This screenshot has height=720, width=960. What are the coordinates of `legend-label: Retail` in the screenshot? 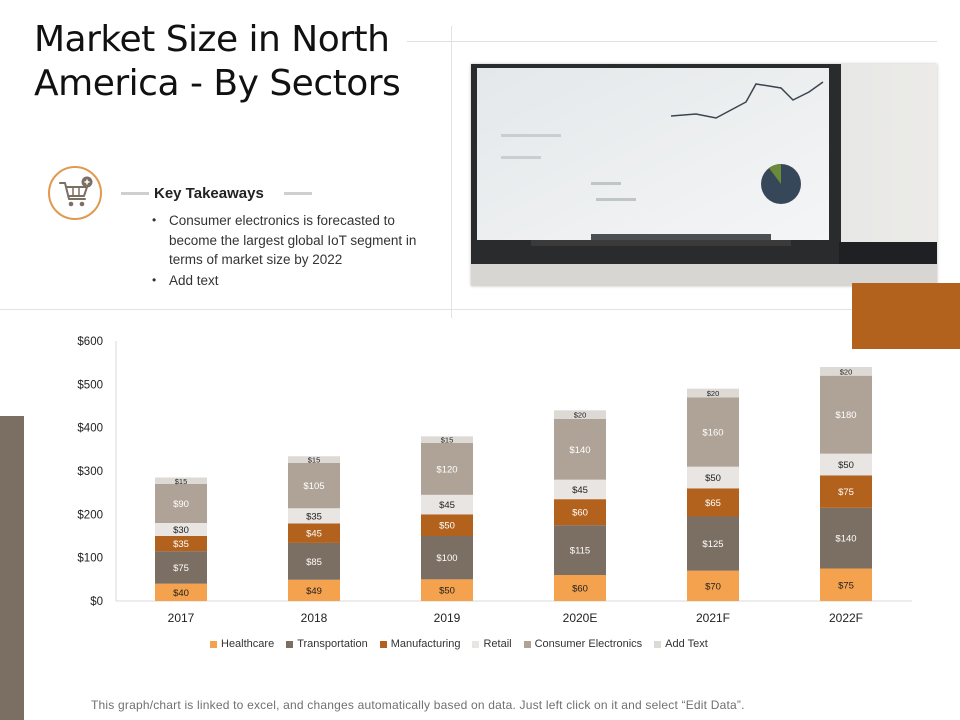 It's located at (497, 644).